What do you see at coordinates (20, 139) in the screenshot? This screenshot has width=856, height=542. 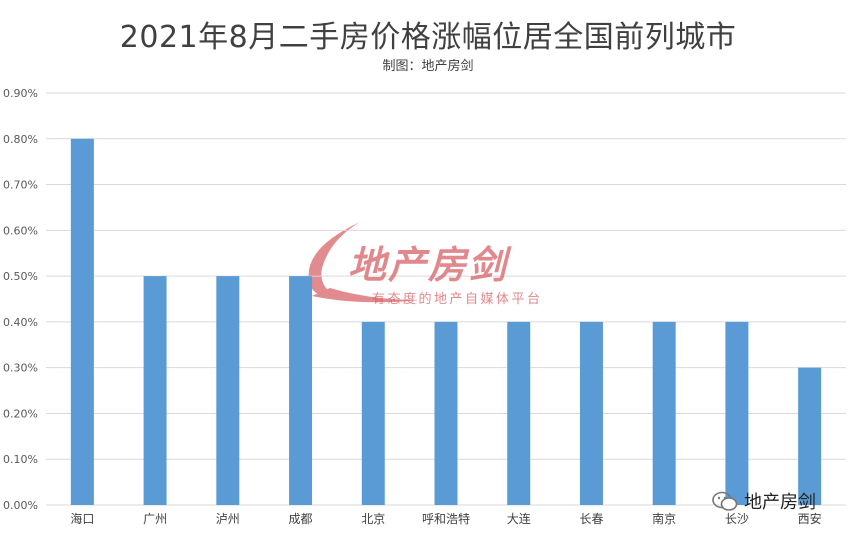 I see `y-tick-label: 0.80%` at bounding box center [20, 139].